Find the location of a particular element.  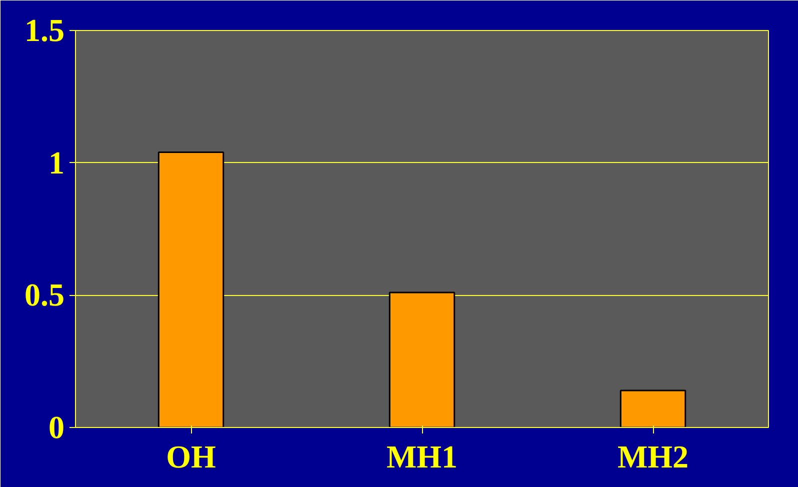

y-tick-label: 1.5 is located at coordinates (44, 30).